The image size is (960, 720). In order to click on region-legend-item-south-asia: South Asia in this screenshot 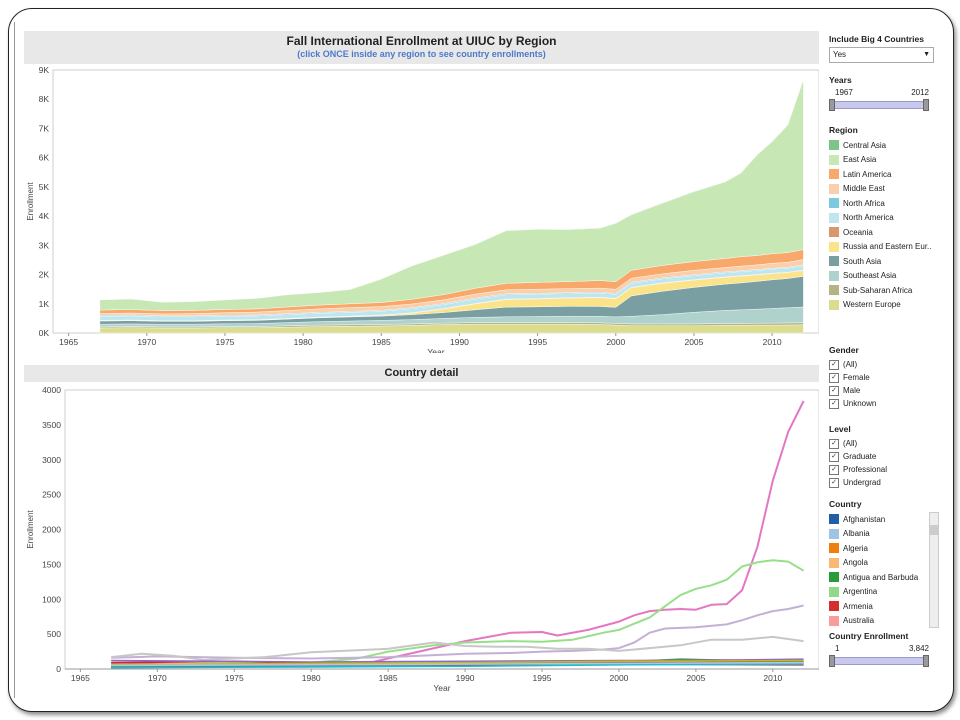, I will do `click(884, 261)`.